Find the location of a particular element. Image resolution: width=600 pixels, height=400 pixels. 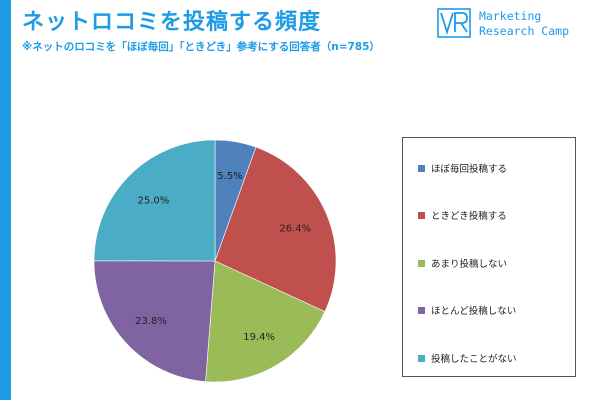

vr-logo-icon is located at coordinates (454, 23).